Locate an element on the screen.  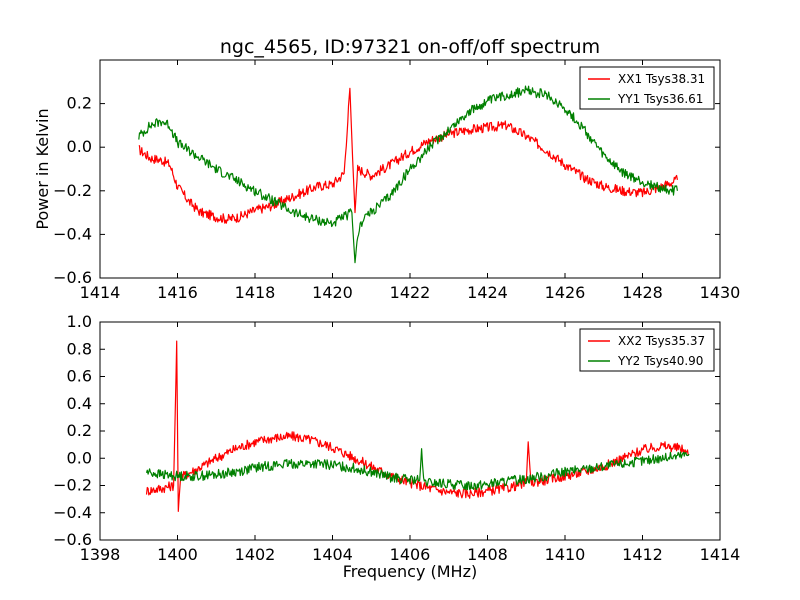
y-tick-label: 0.6 is located at coordinates (79, 376).